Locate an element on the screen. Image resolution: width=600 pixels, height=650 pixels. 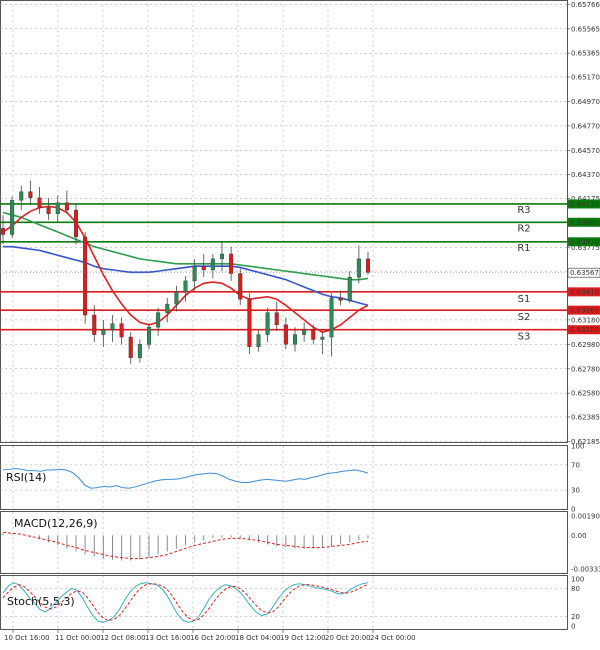
stoch-signal-line is located at coordinates (185, 602).